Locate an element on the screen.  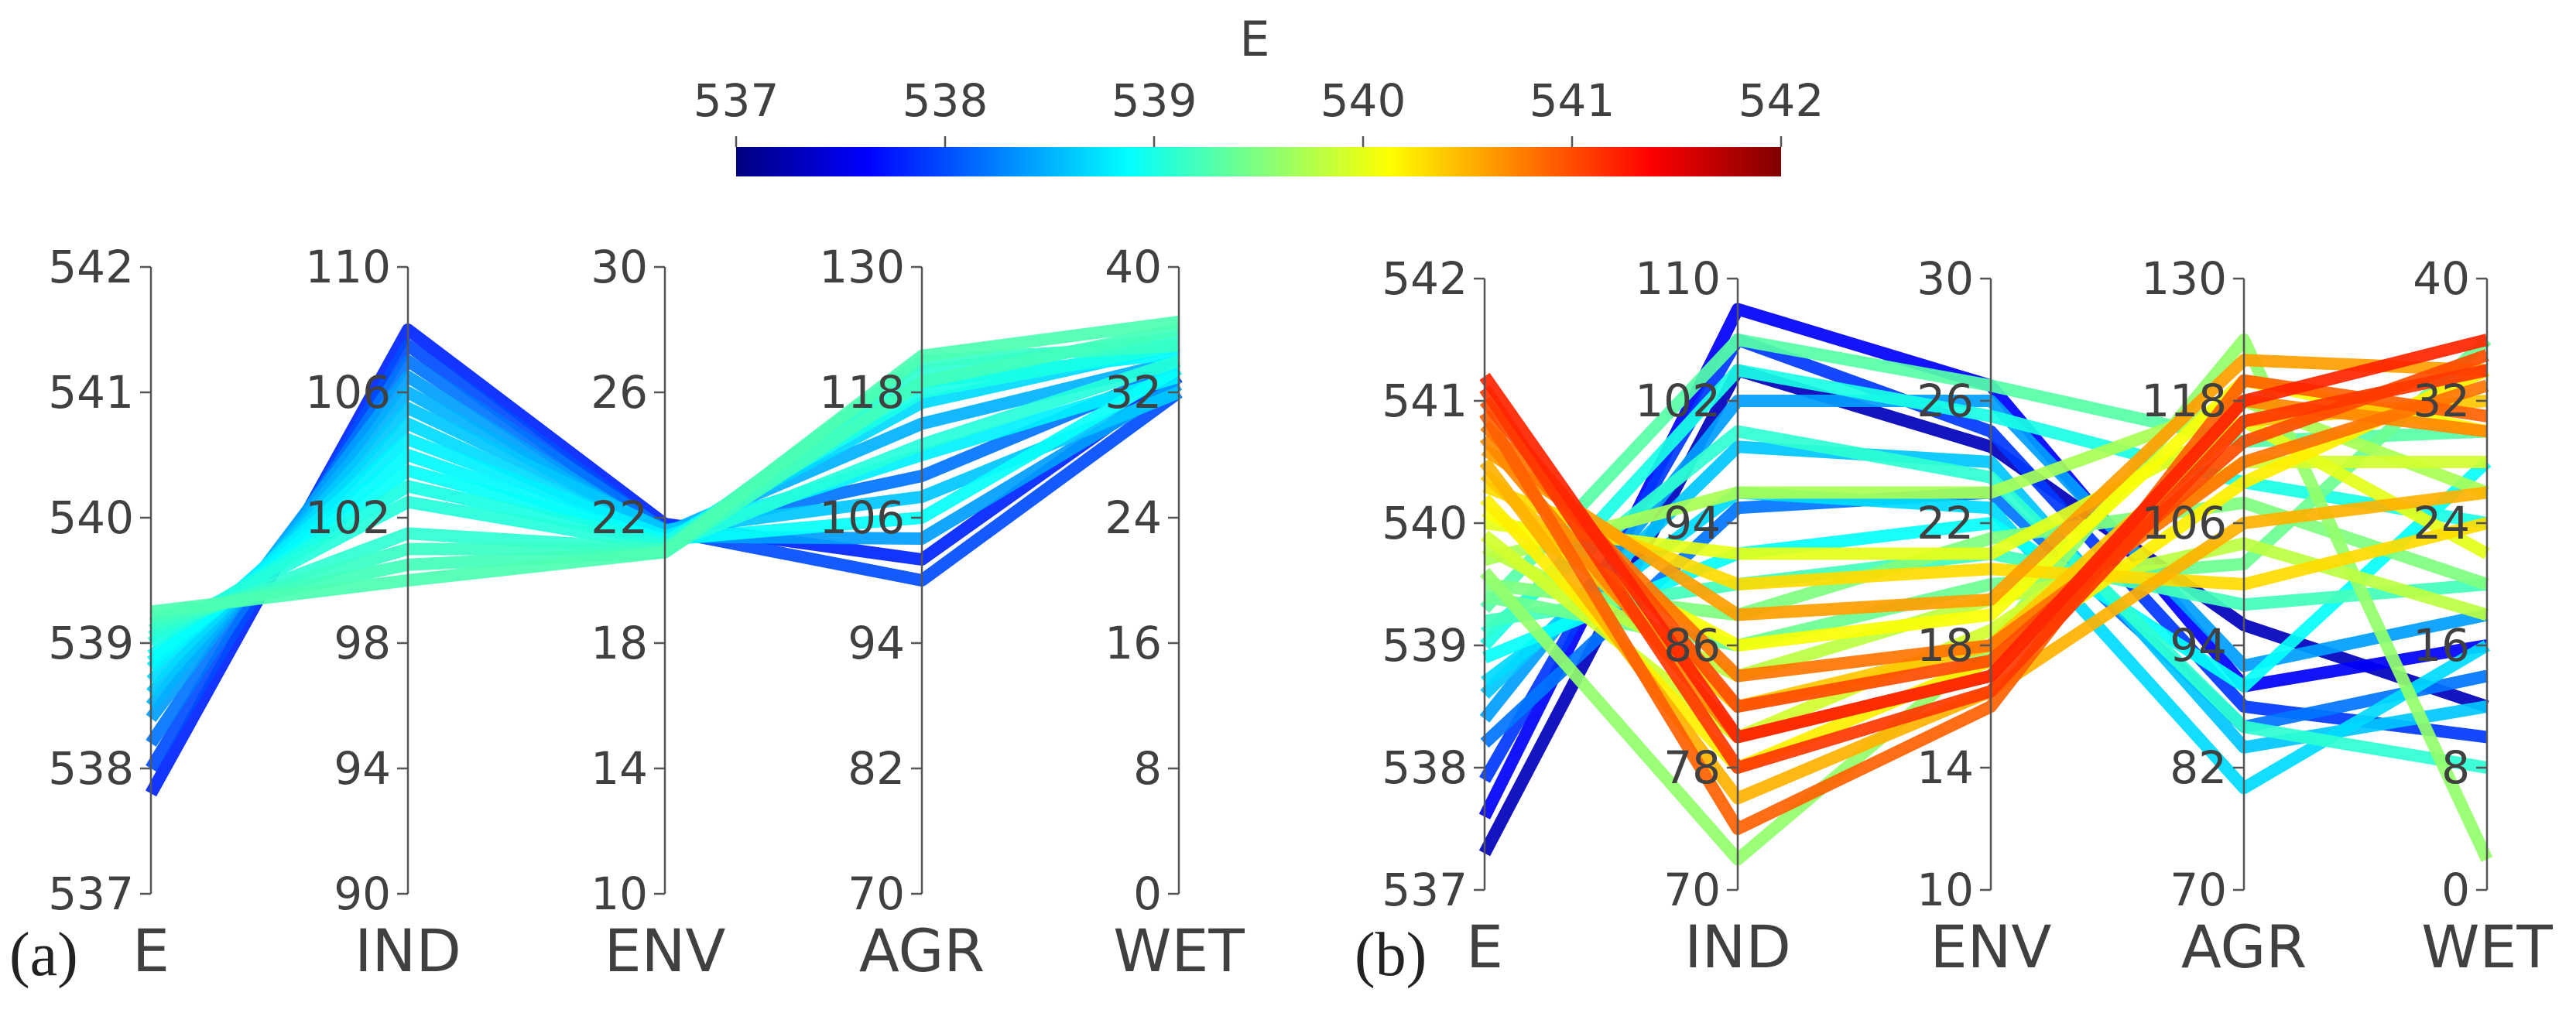
colorbar-tick-label: 537 is located at coordinates (736, 100).